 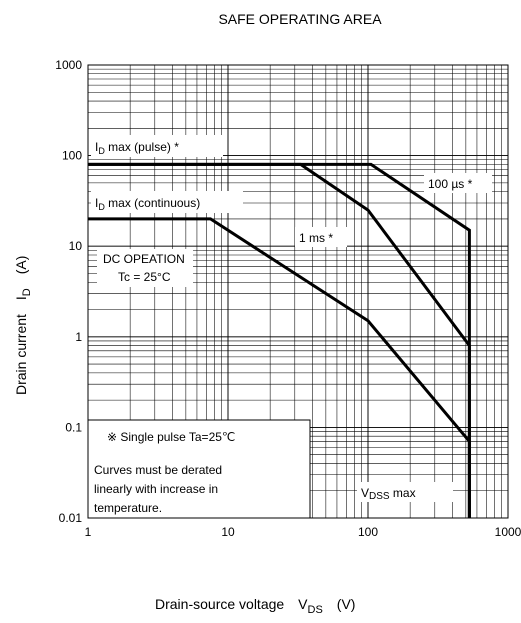 What do you see at coordinates (78, 337) in the screenshot?
I see `y-tick-label: 1` at bounding box center [78, 337].